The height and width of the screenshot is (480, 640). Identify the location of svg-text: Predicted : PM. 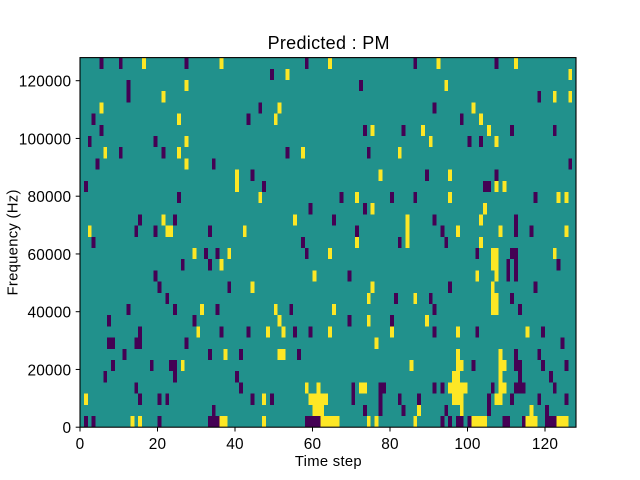
(329, 43).